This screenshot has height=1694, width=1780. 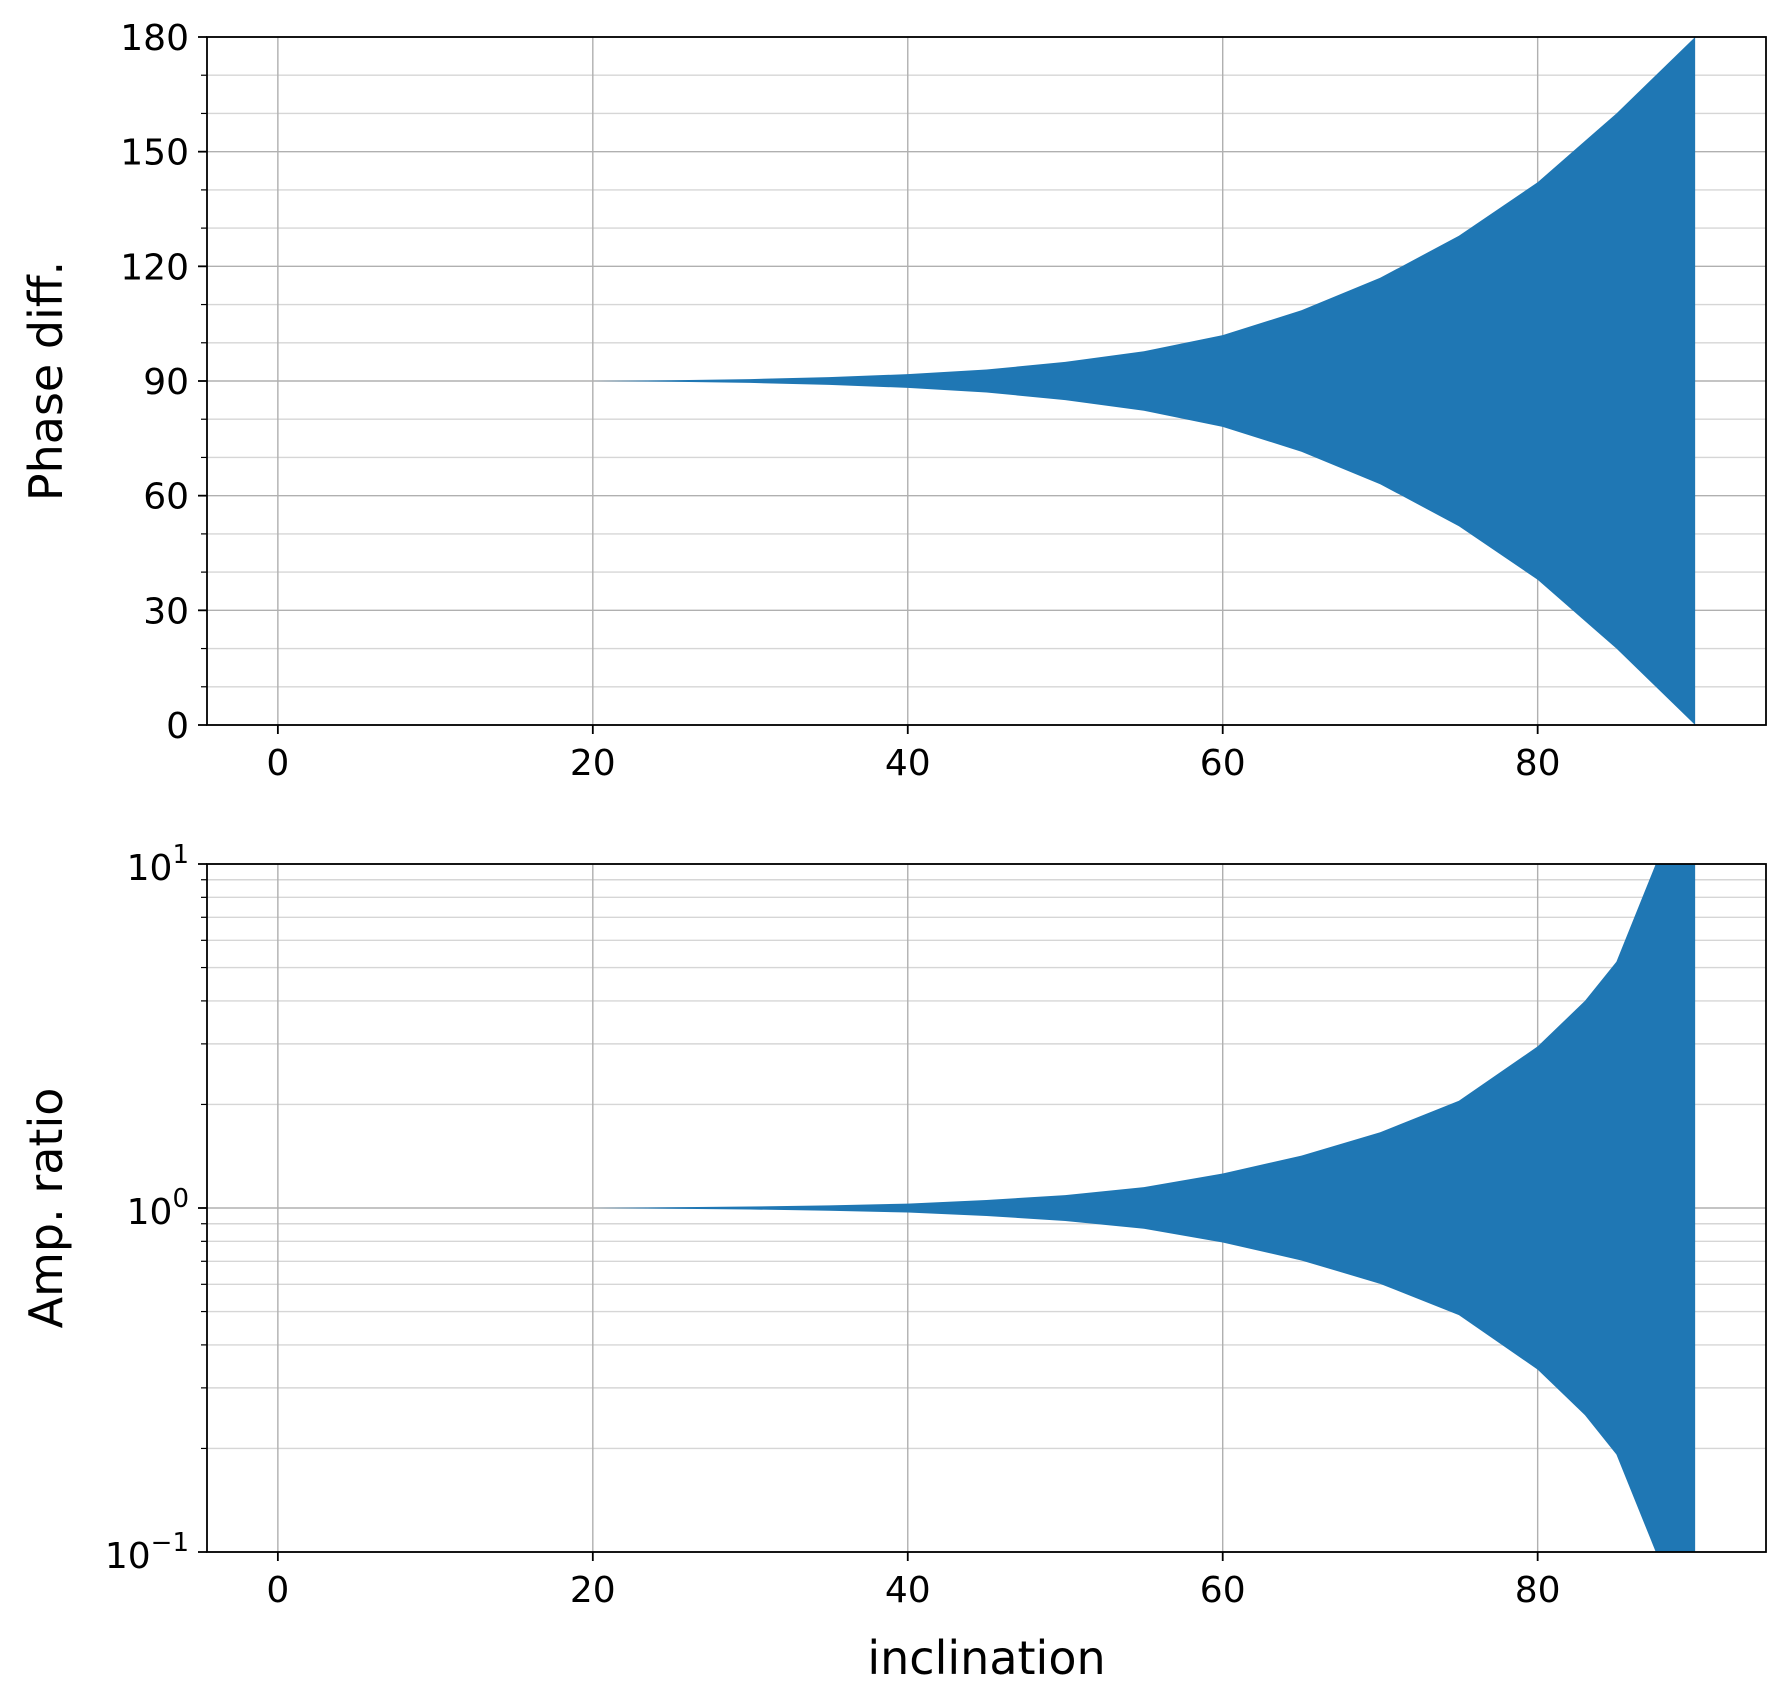 I want to click on phase-diff-y-tick-label: 90, so click(x=166, y=382).